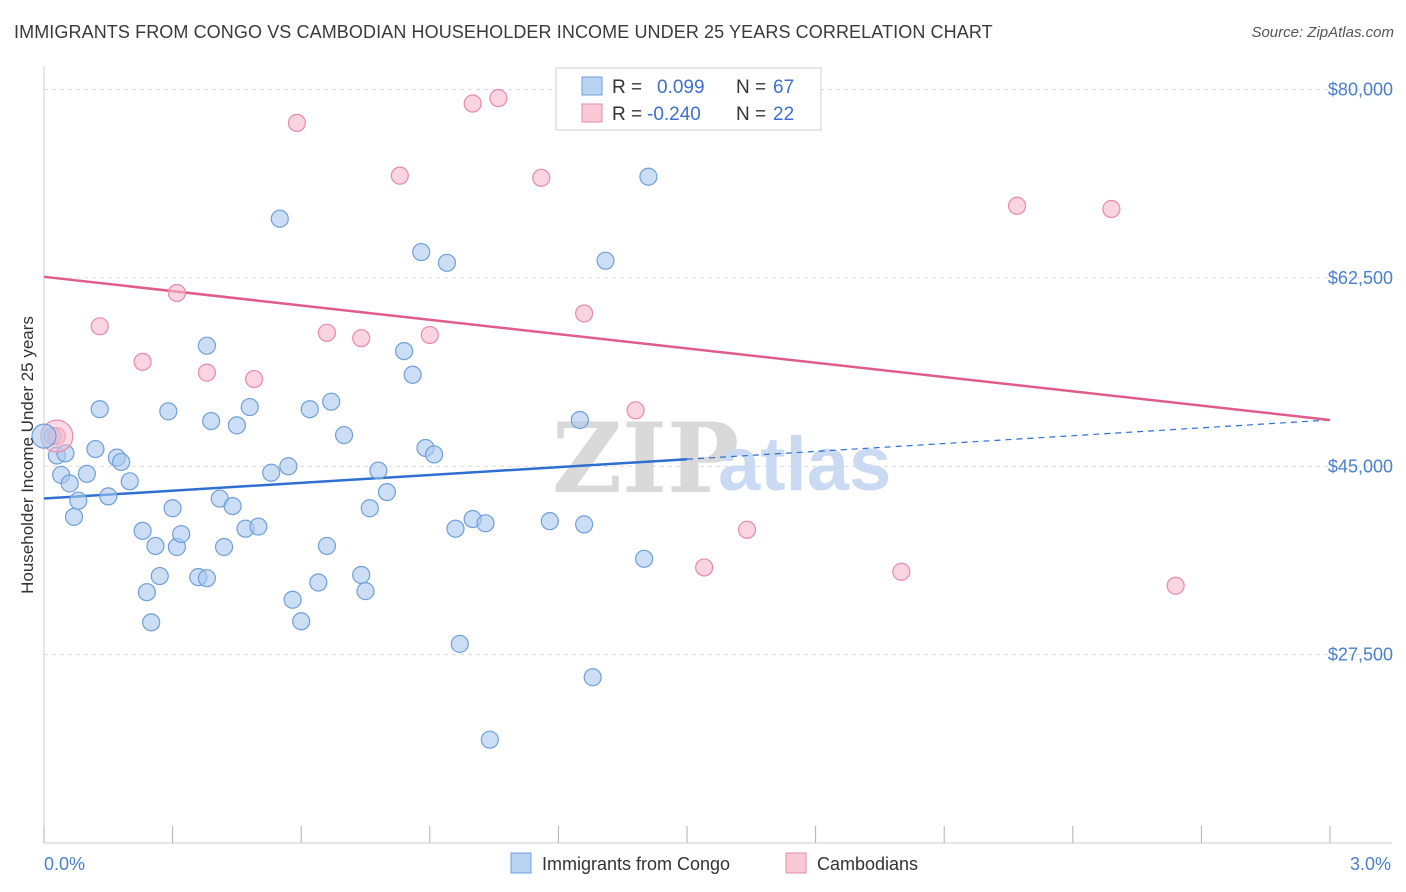  I want to click on legend-n-value-1: 67, so click(783, 87).